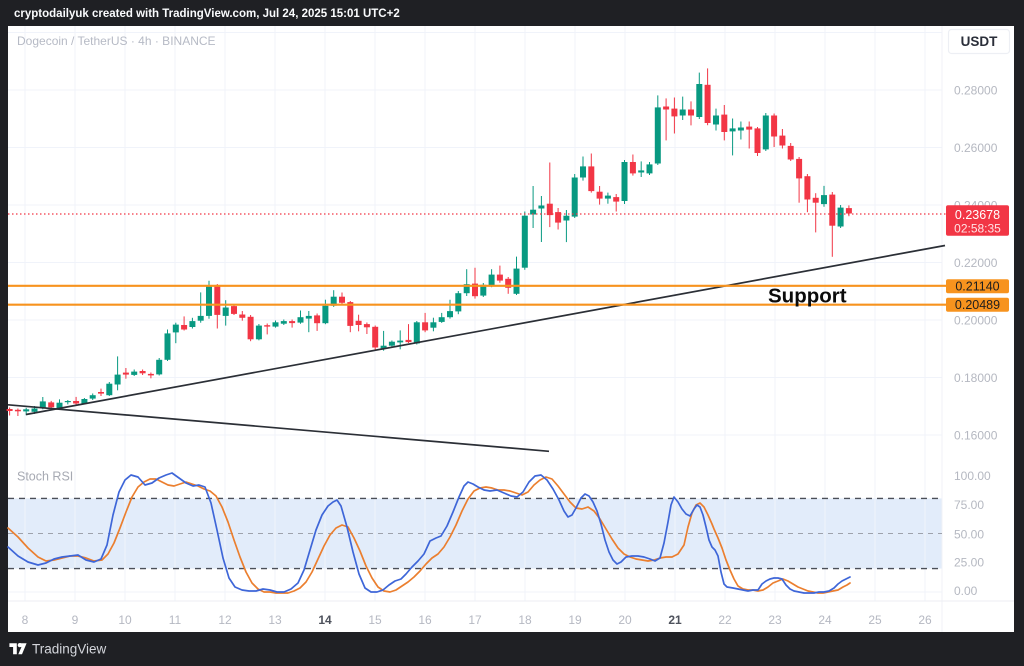 This screenshot has width=1024, height=666. Describe the element at coordinates (575, 620) in the screenshot. I see `svg-text: 19` at that location.